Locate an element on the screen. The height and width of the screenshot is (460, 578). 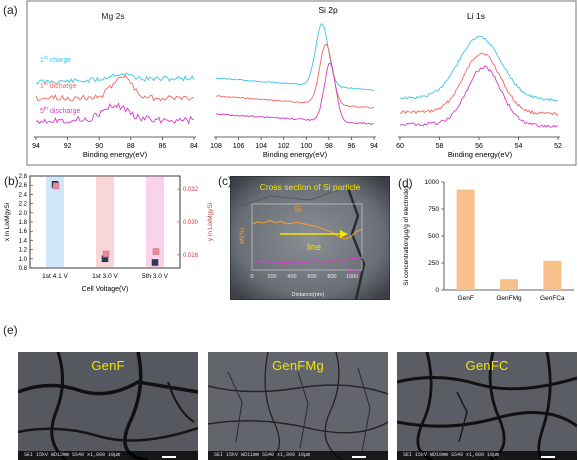
eds-si-line is located at coordinates (307, 229).